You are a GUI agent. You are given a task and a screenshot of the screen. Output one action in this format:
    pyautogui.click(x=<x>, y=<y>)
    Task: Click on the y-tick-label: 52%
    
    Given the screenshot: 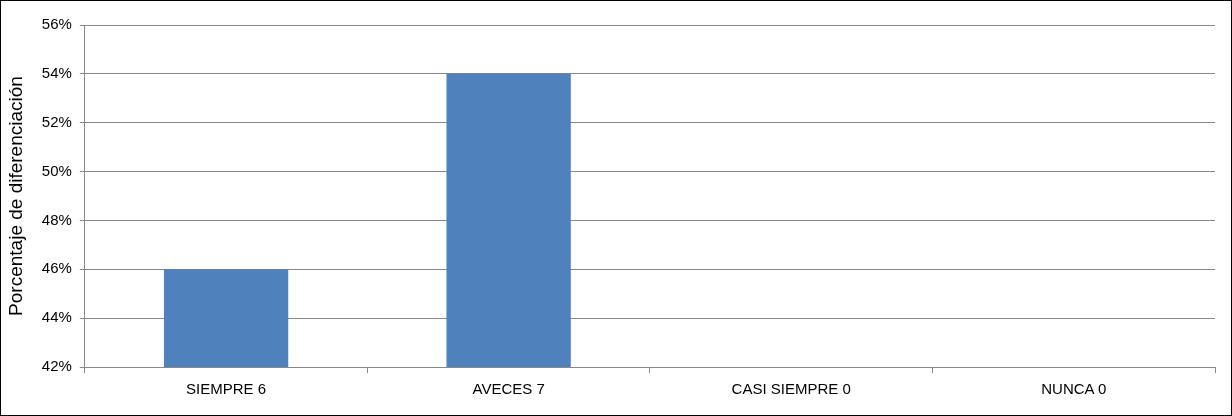 What is the action you would take?
    pyautogui.click(x=56, y=121)
    